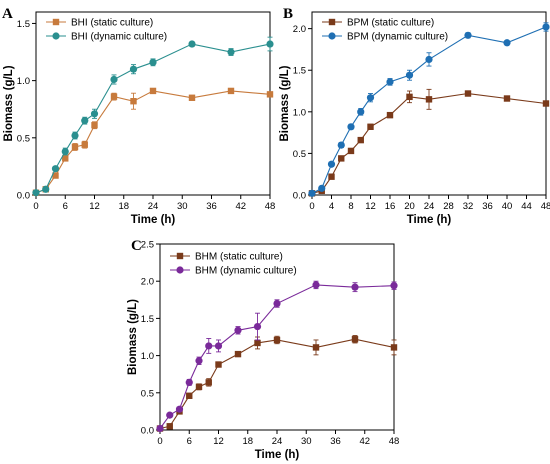 The width and height of the screenshot is (550, 464). What do you see at coordinates (468, 206) in the screenshot?
I see `x-tick-label: 32` at bounding box center [468, 206].